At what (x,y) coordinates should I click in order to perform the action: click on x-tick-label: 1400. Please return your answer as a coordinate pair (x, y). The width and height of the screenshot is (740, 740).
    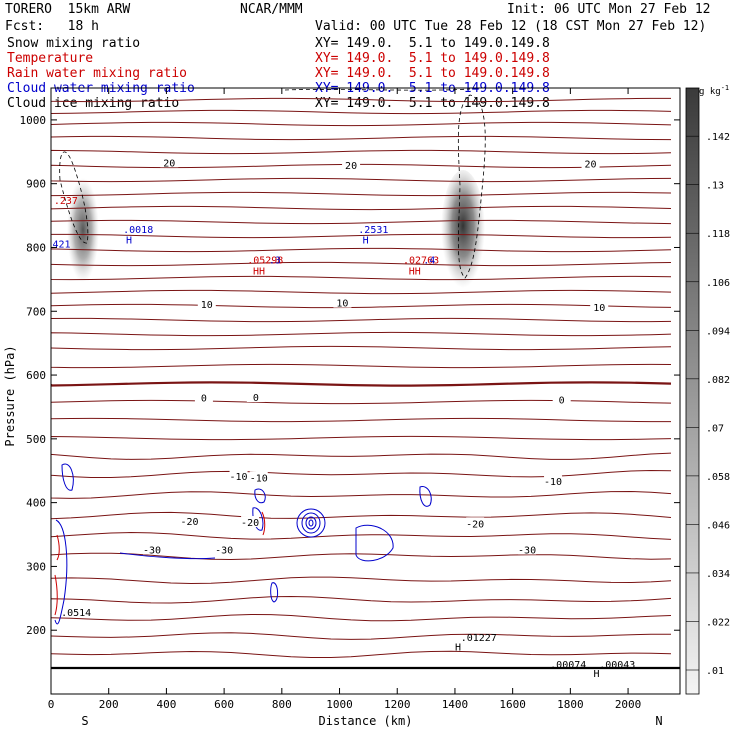
    Looking at the image, I should click on (455, 704).